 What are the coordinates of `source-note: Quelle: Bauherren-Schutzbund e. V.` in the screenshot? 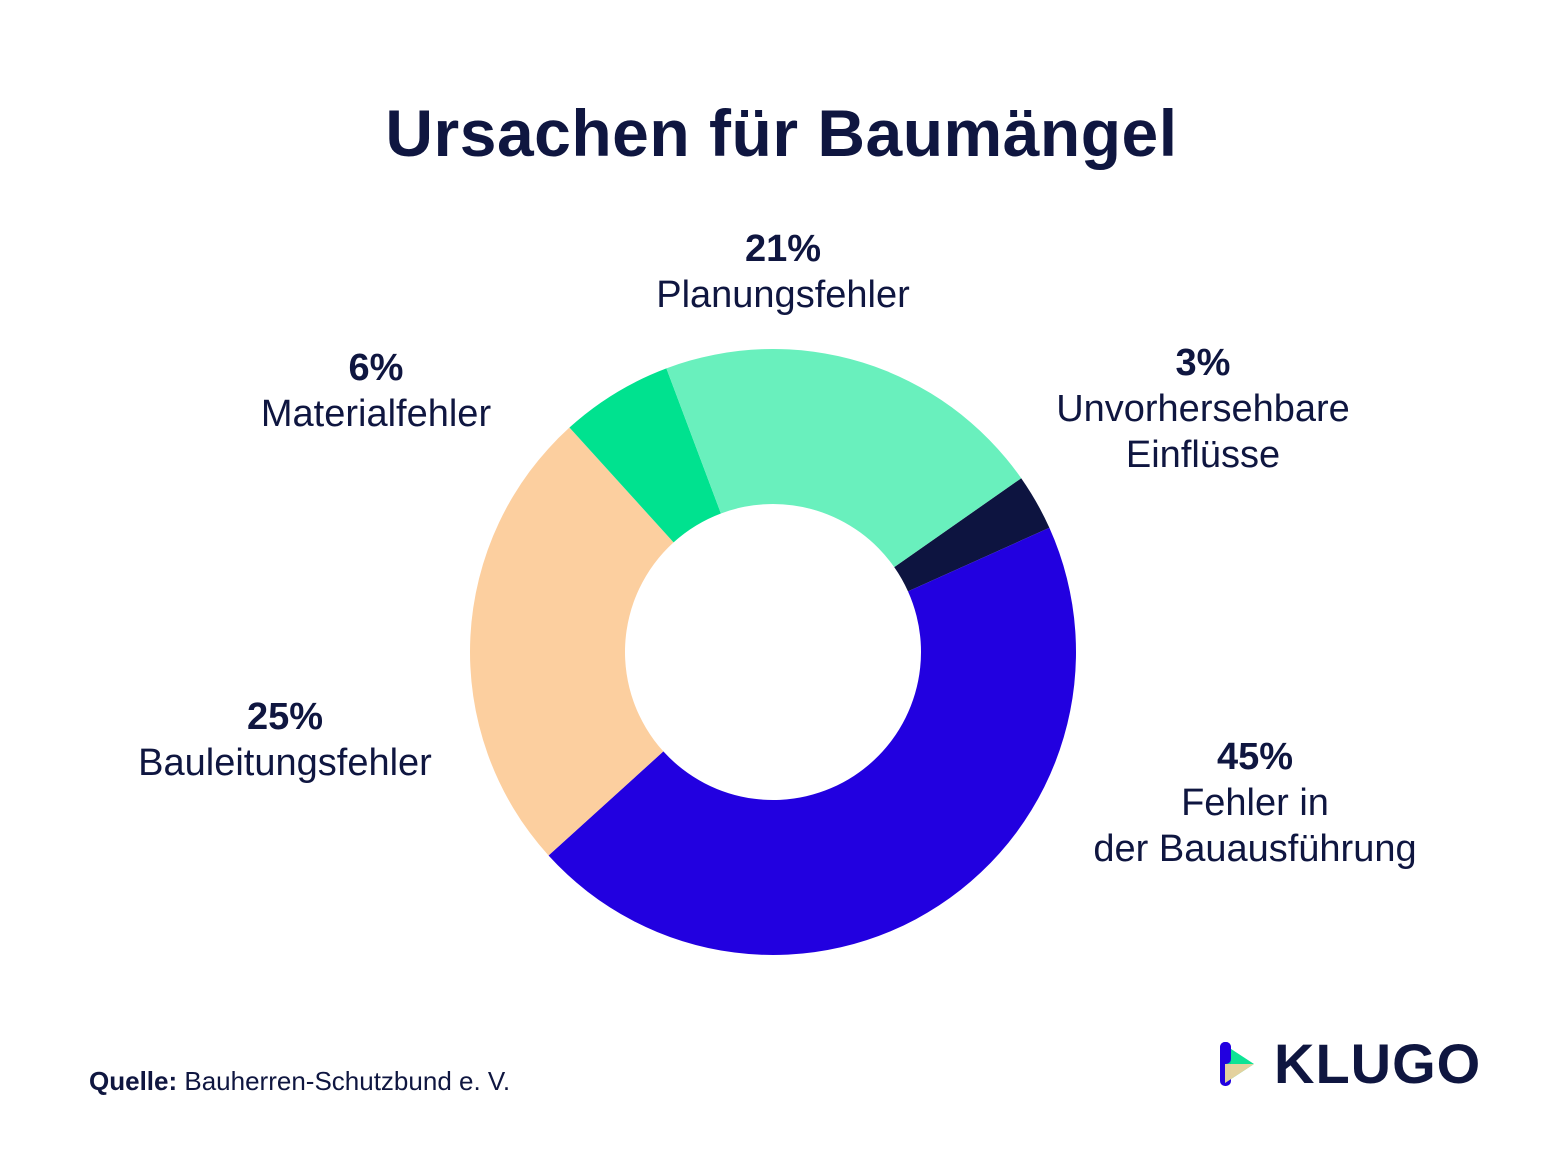 It's located at (299, 1081).